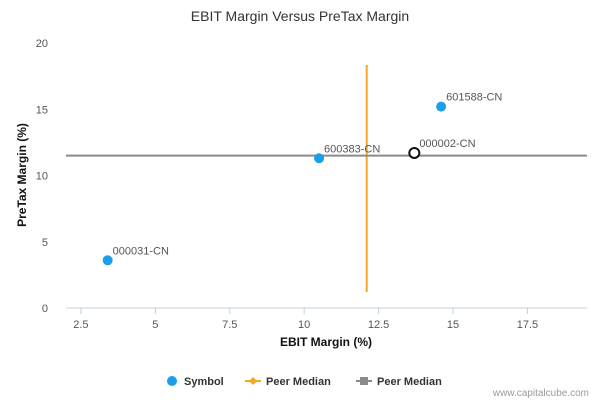  I want to click on y-tick-label: 15, so click(42, 110).